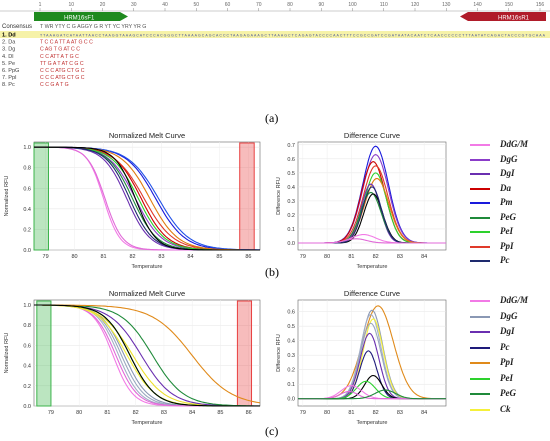 The height and width of the screenshot is (441, 550). Describe the element at coordinates (509, 5) in the screenshot. I see `ruler-label: 150` at that location.